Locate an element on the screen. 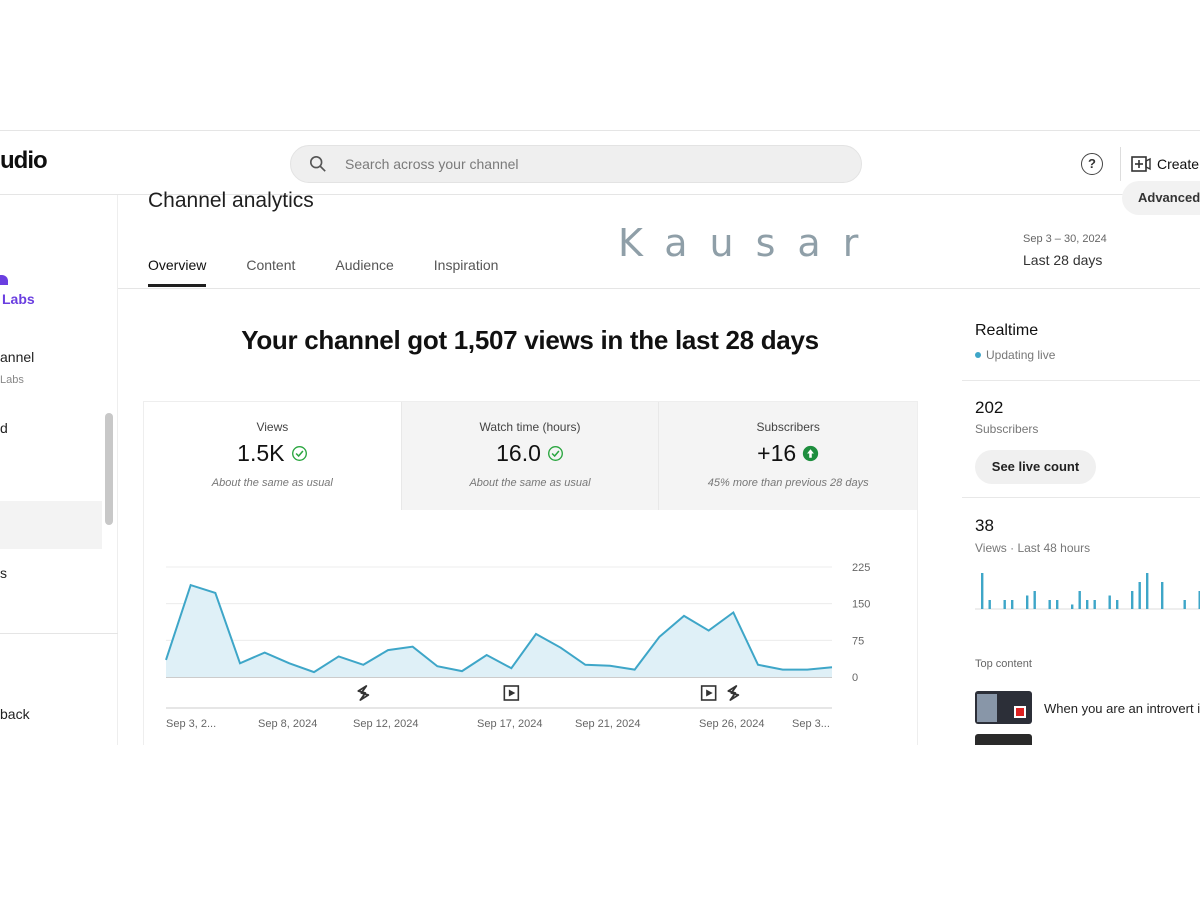  see-live-count-button: See live count is located at coordinates (1035, 467).